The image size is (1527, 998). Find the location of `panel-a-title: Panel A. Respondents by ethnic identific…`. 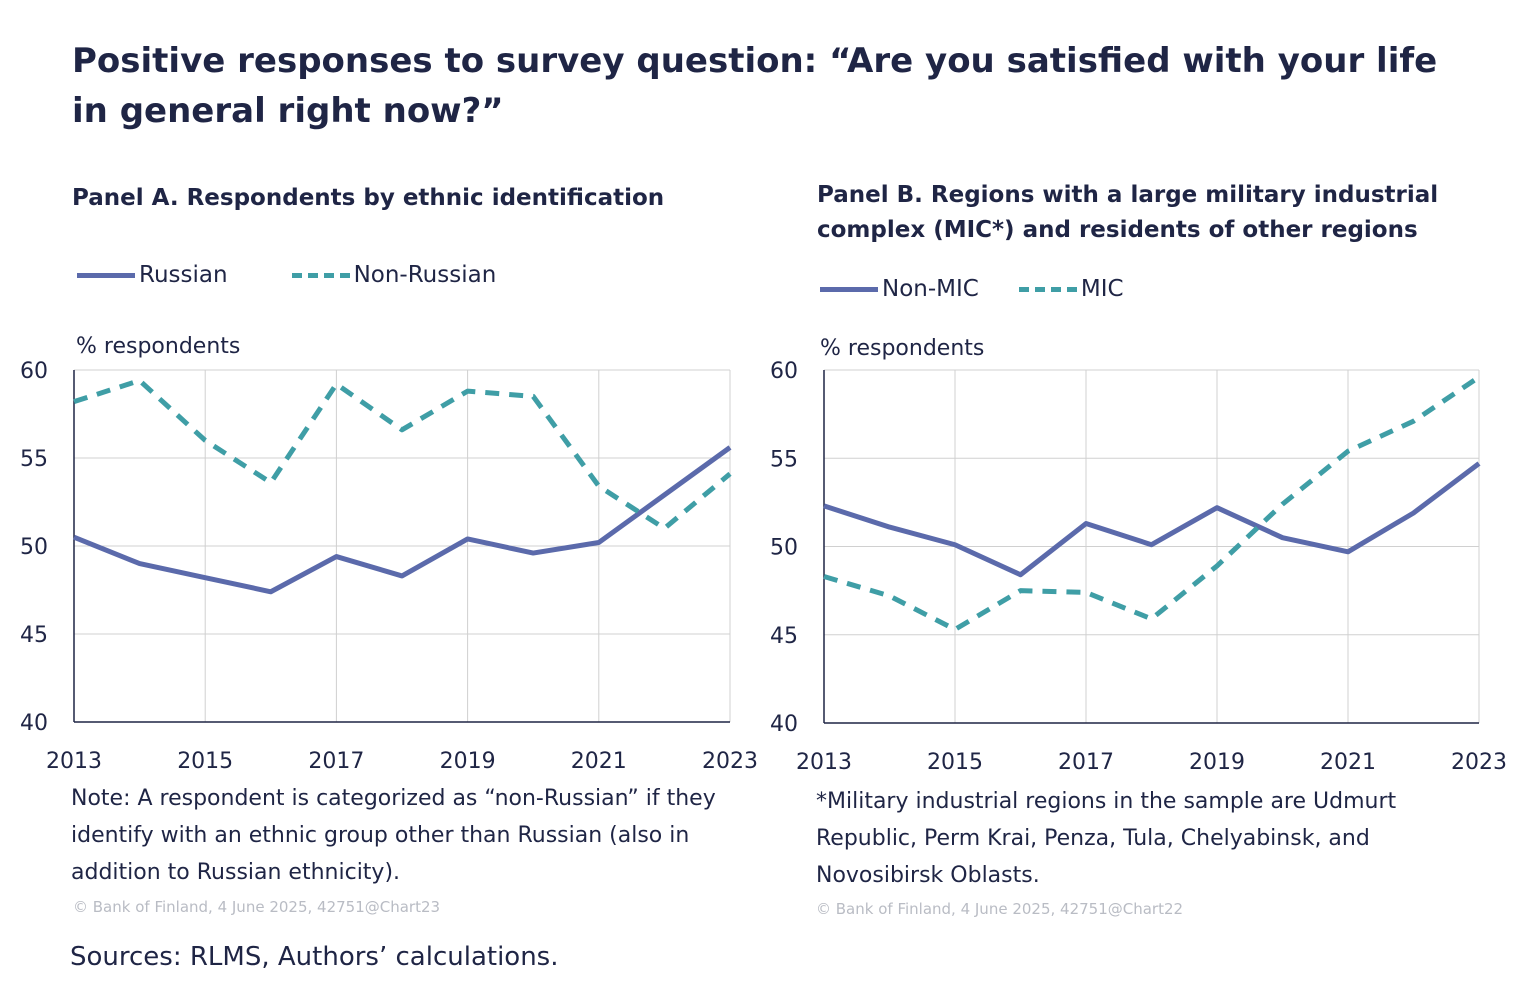

panel-a-title: Panel A. Respondents by ethnic identific… is located at coordinates (368, 198).